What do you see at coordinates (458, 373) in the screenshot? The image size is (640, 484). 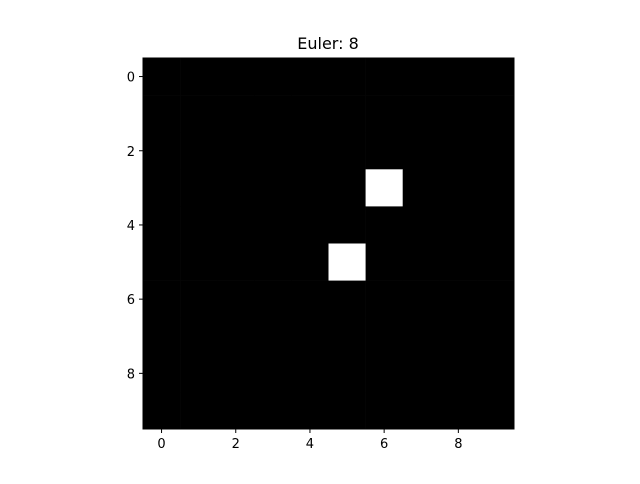 I see `heatmap-cell-r8-c8` at bounding box center [458, 373].